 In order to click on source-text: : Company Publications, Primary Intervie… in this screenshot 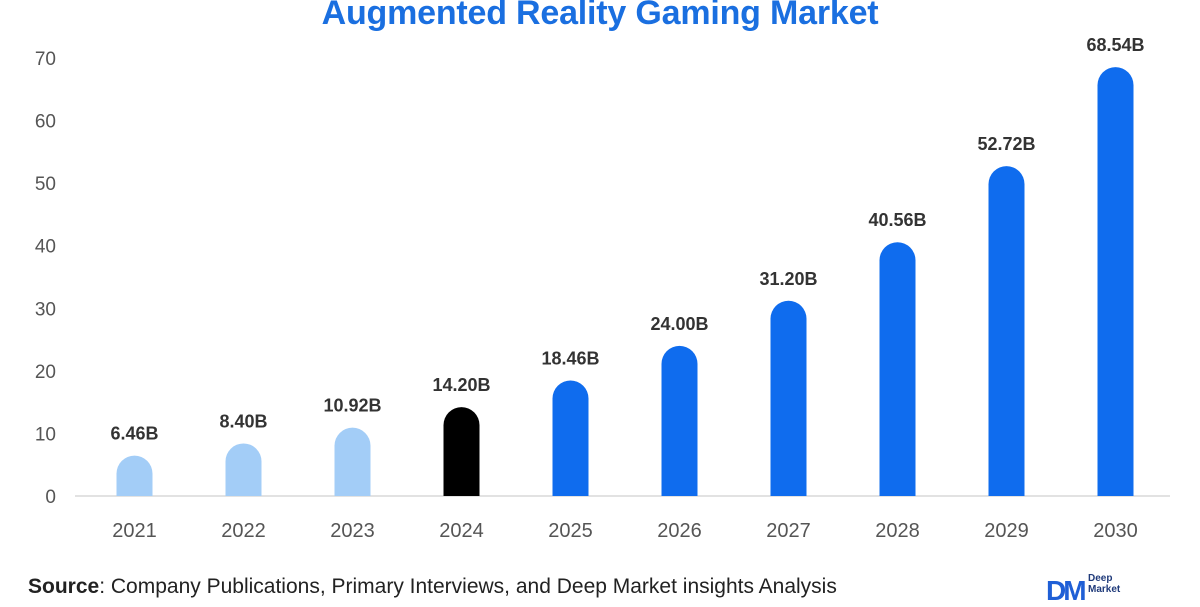, I will do `click(468, 586)`.